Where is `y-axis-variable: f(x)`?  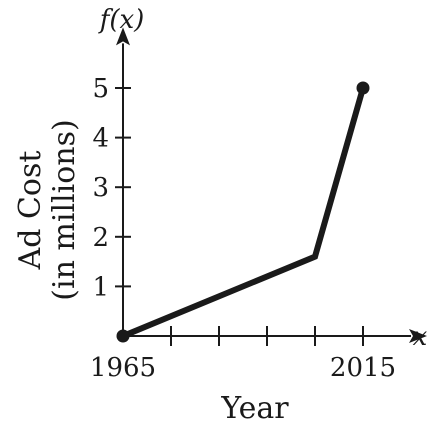
y-axis-variable: f(x) is located at coordinates (121, 20).